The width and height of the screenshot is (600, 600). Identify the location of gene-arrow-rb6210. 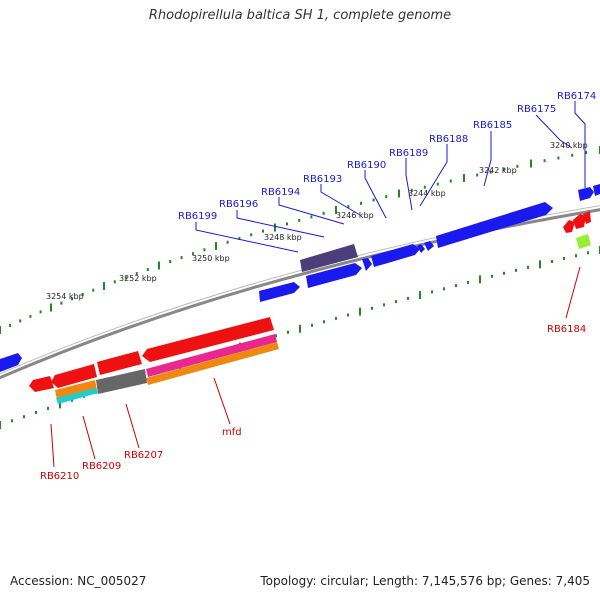
(41, 384).